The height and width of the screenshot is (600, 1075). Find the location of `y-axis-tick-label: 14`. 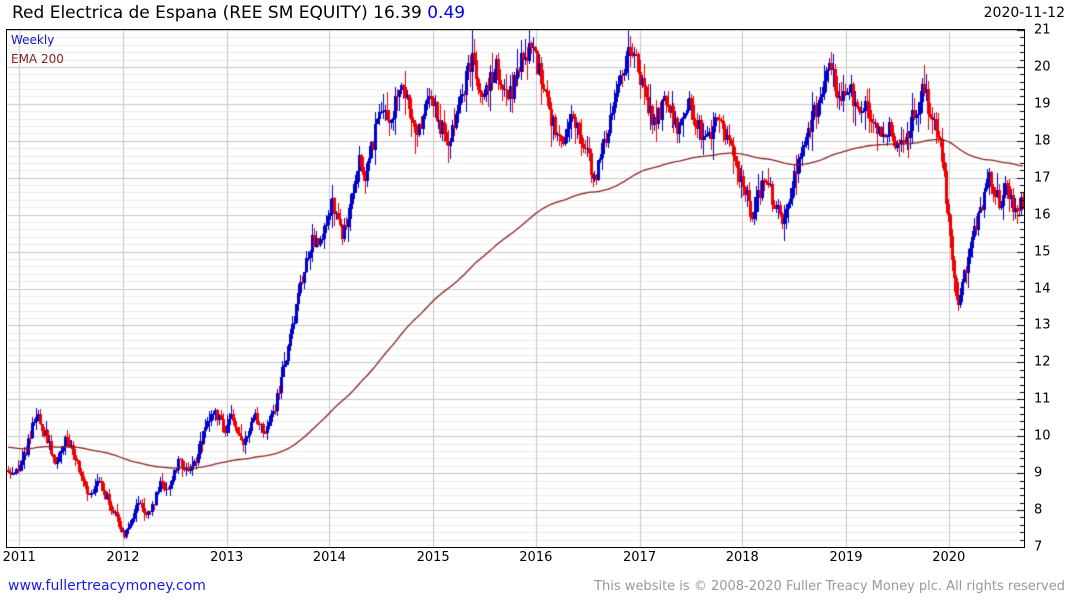

y-axis-tick-label: 14 is located at coordinates (1042, 288).